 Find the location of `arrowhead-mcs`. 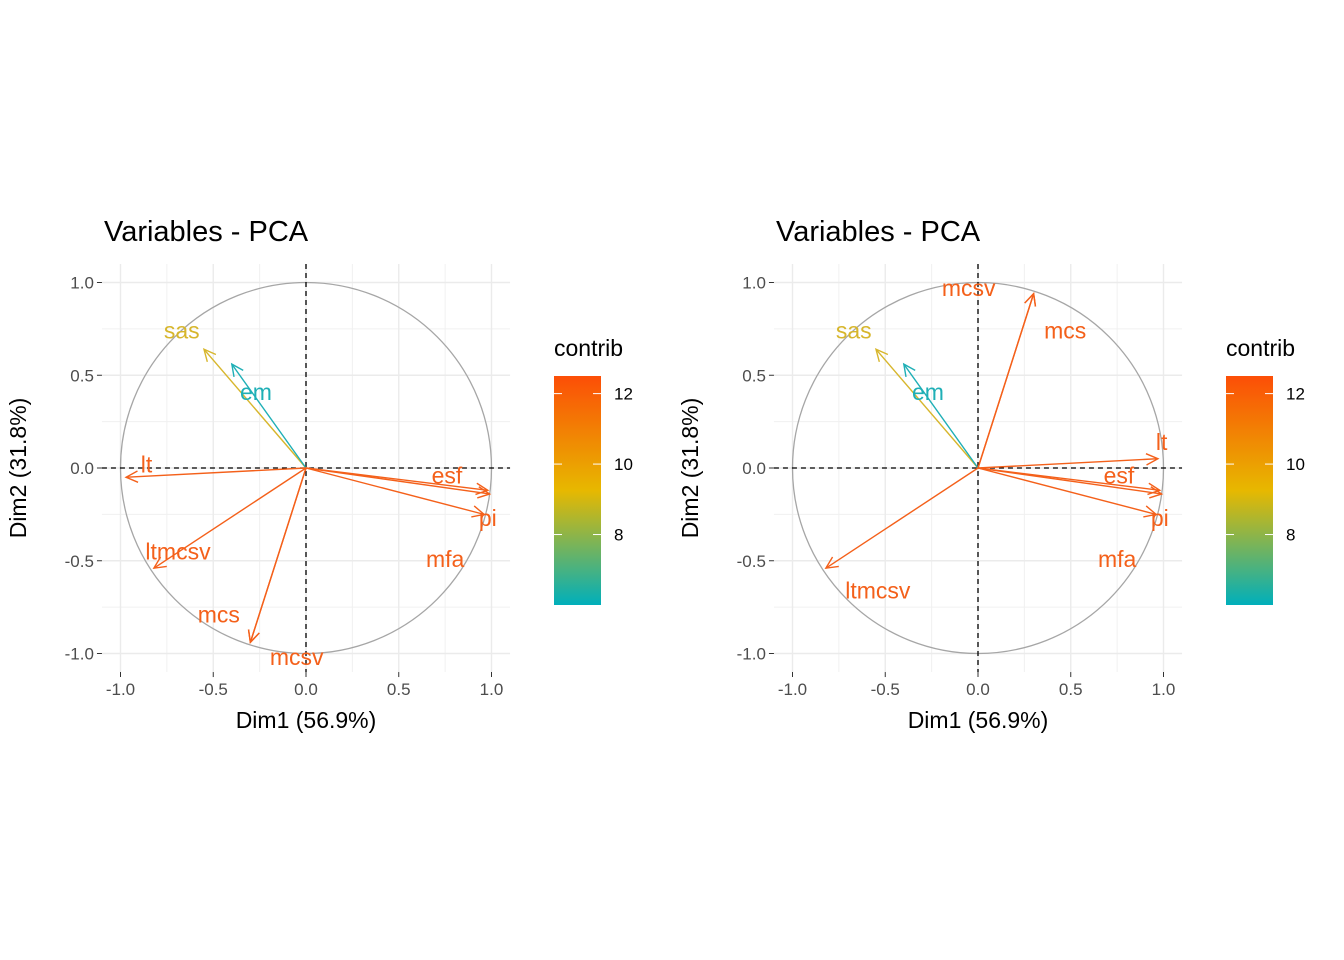

arrowhead-mcs is located at coordinates (1030, 299).